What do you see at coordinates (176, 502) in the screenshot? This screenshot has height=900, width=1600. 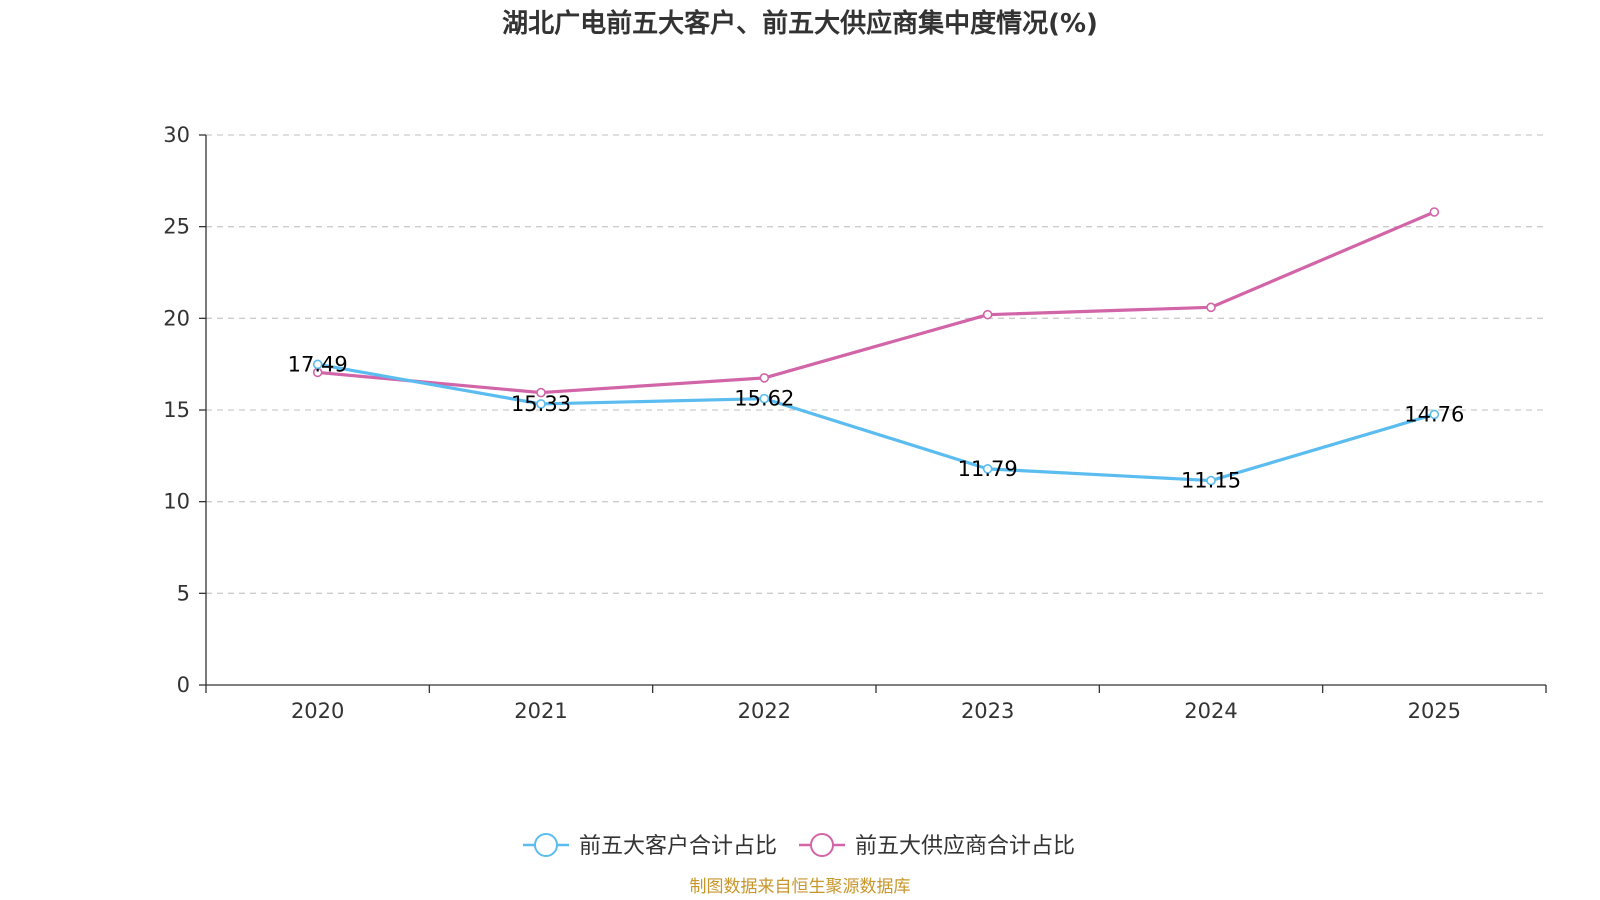 I see `y-tick-label: 10` at bounding box center [176, 502].